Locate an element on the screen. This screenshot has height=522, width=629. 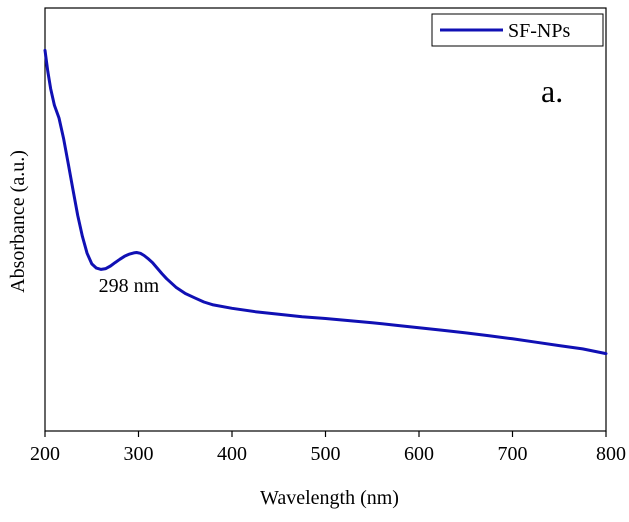
x-tick-labels: 200 300 400 500 600 700 800 is located at coordinates (328, 454).